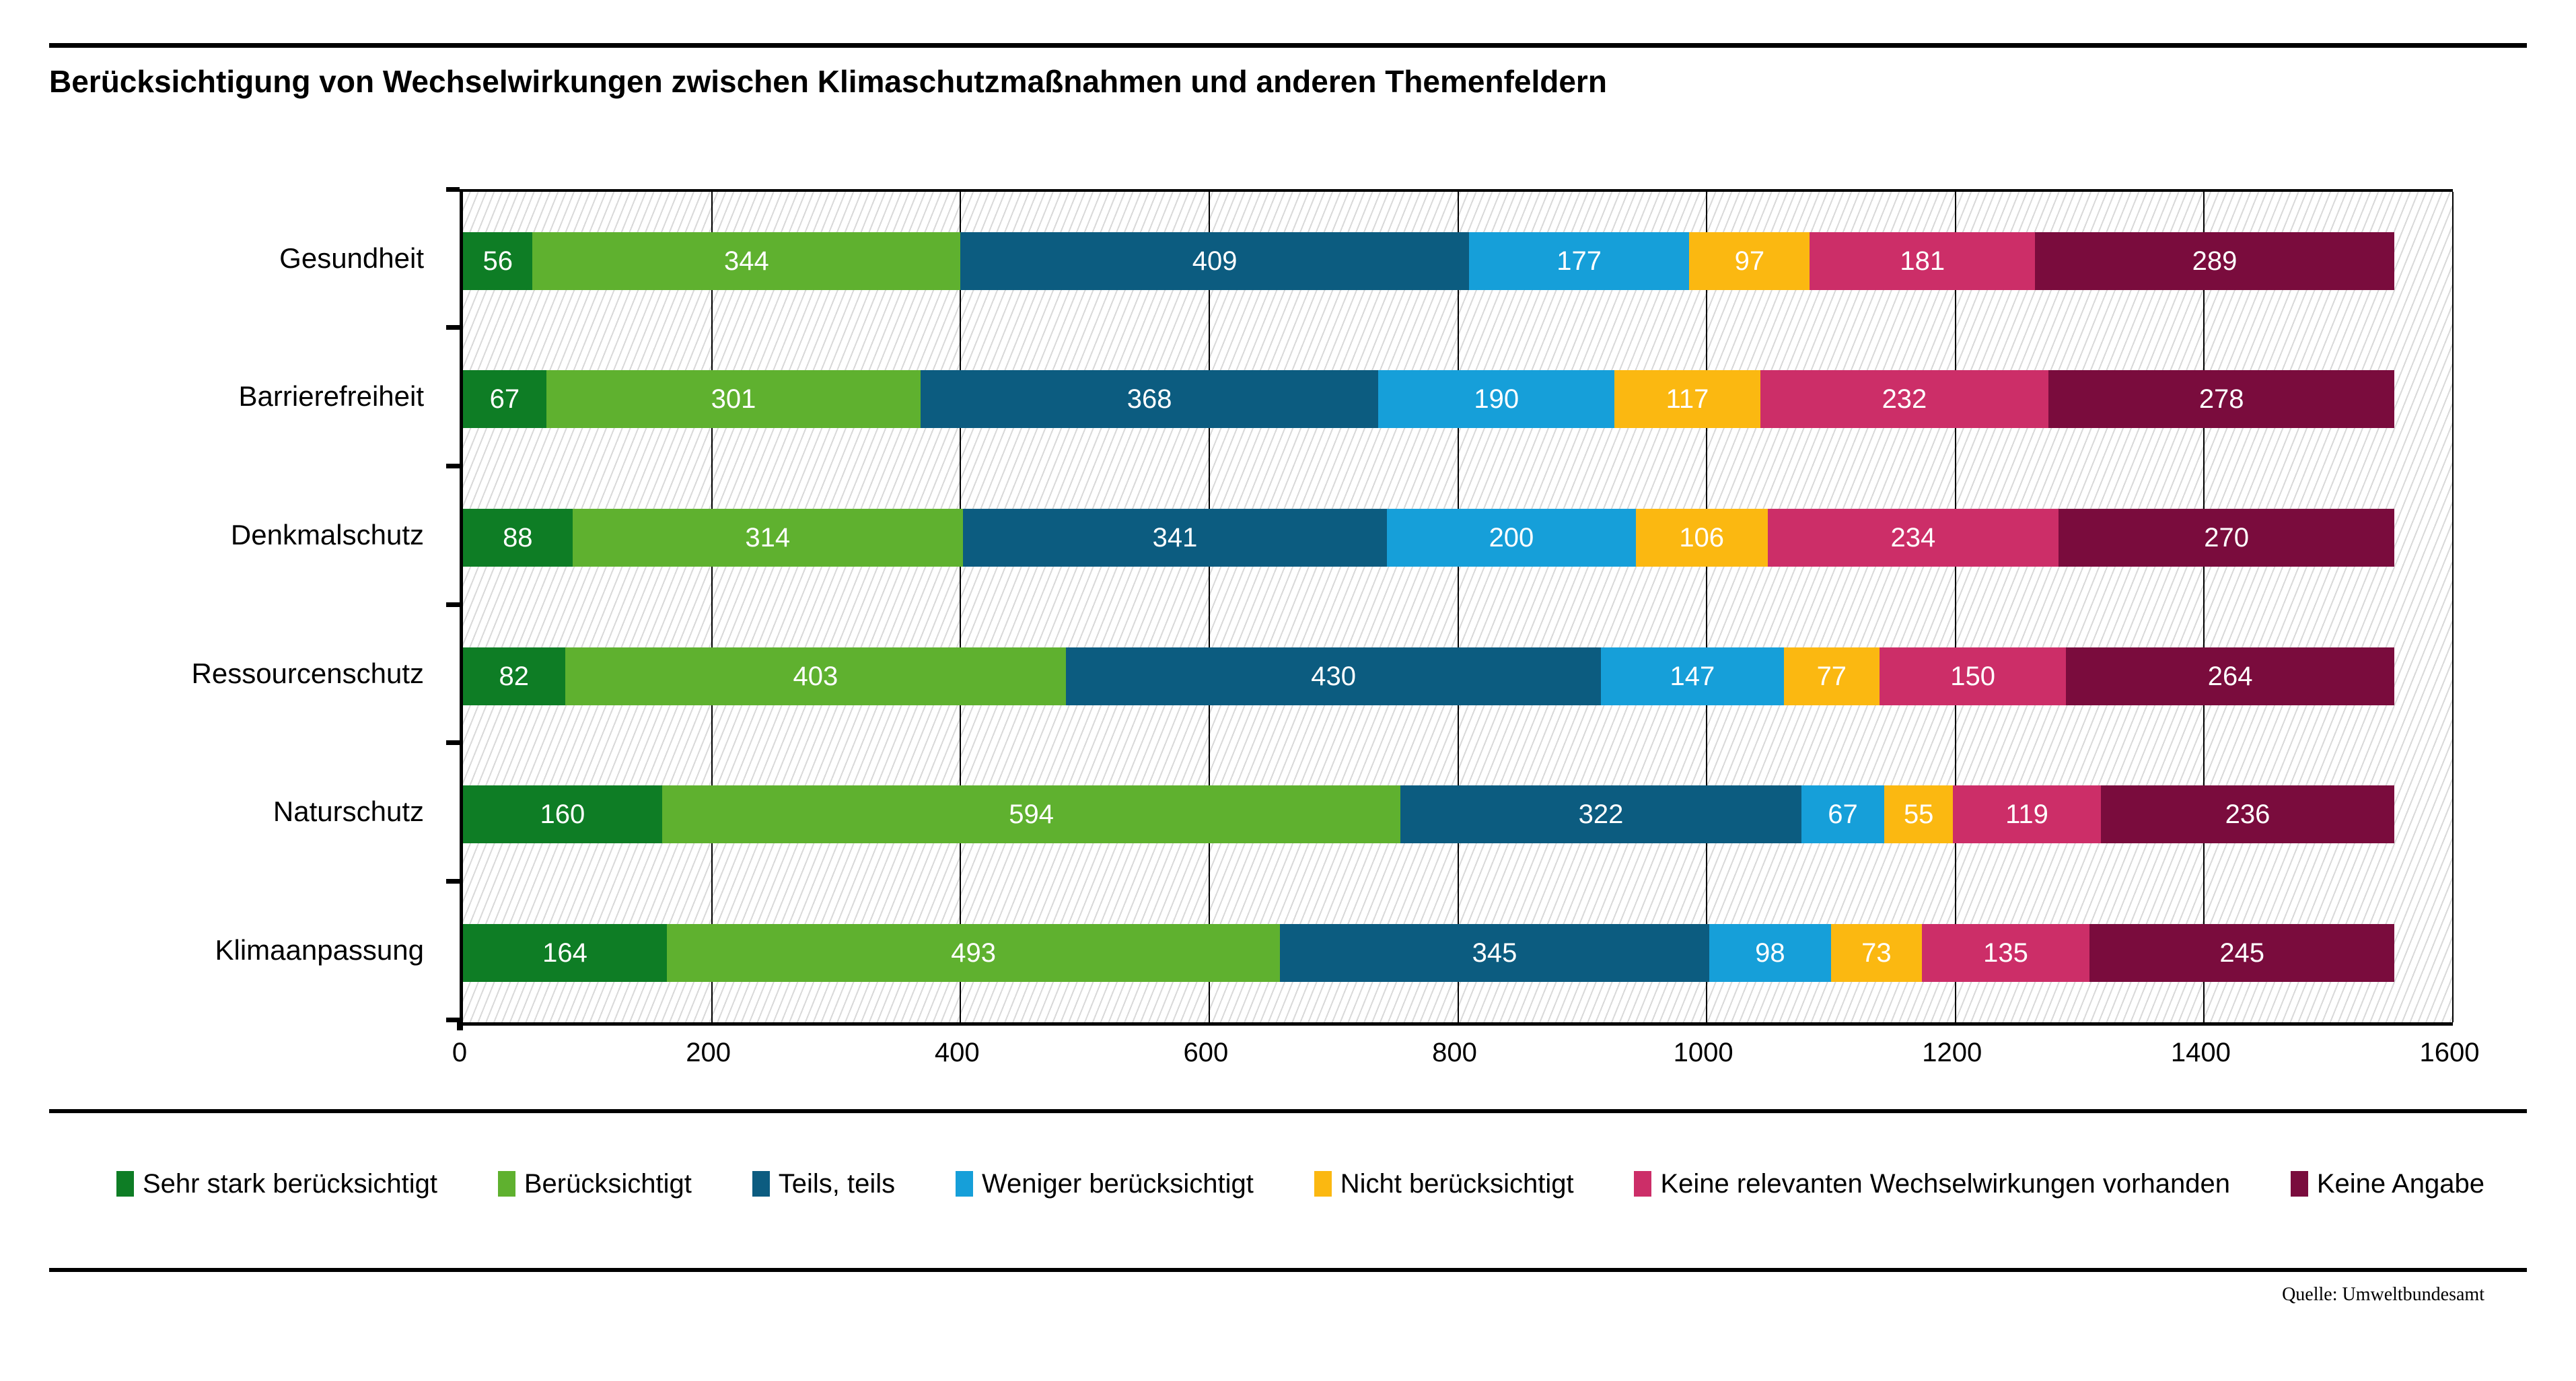 This screenshot has height=1381, width=2576. I want to click on bar-segment: 403, so click(816, 676).